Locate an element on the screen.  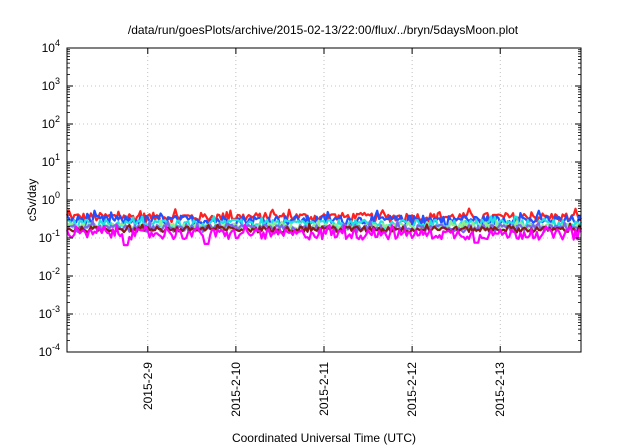
y-tick-label: 10⁰ is located at coordinates (51, 198).